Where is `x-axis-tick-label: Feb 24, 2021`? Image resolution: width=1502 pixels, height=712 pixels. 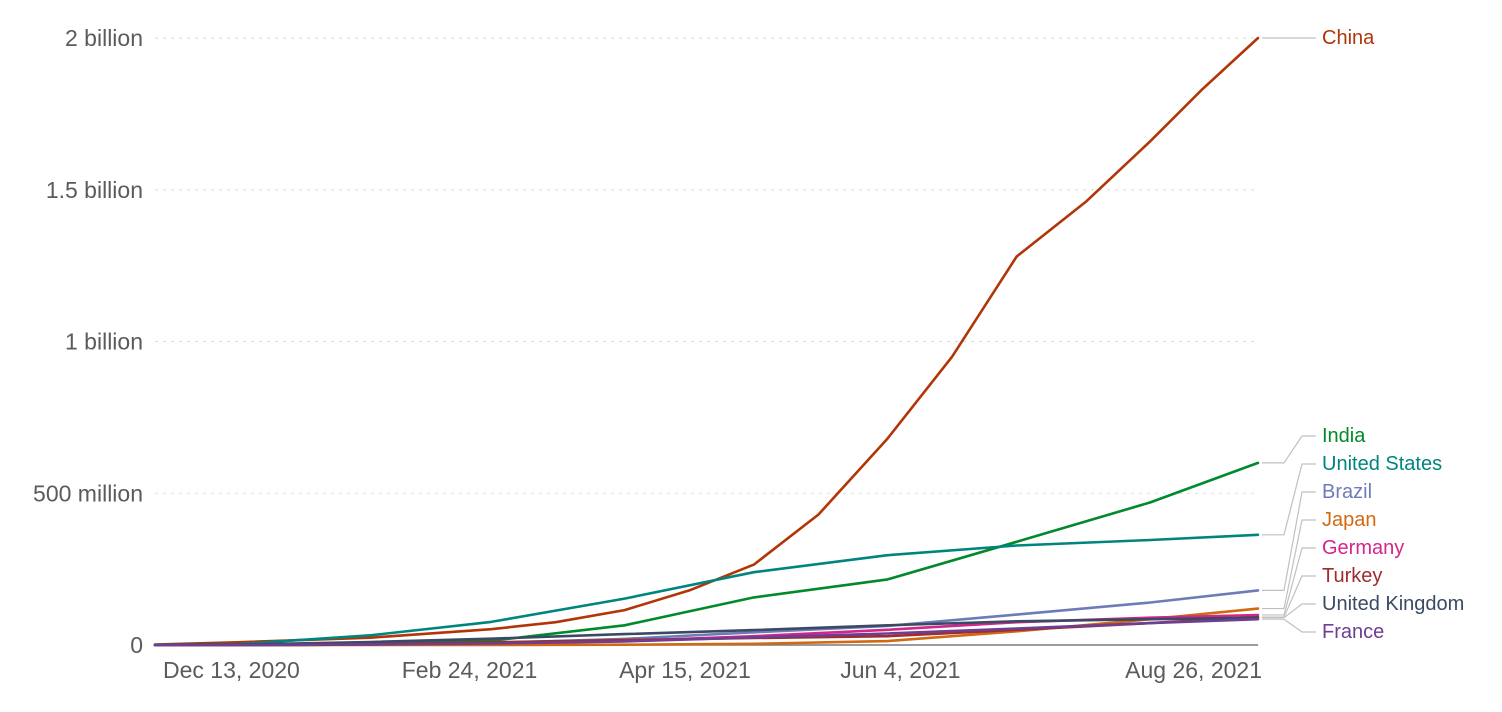 x-axis-tick-label: Feb 24, 2021 is located at coordinates (470, 670).